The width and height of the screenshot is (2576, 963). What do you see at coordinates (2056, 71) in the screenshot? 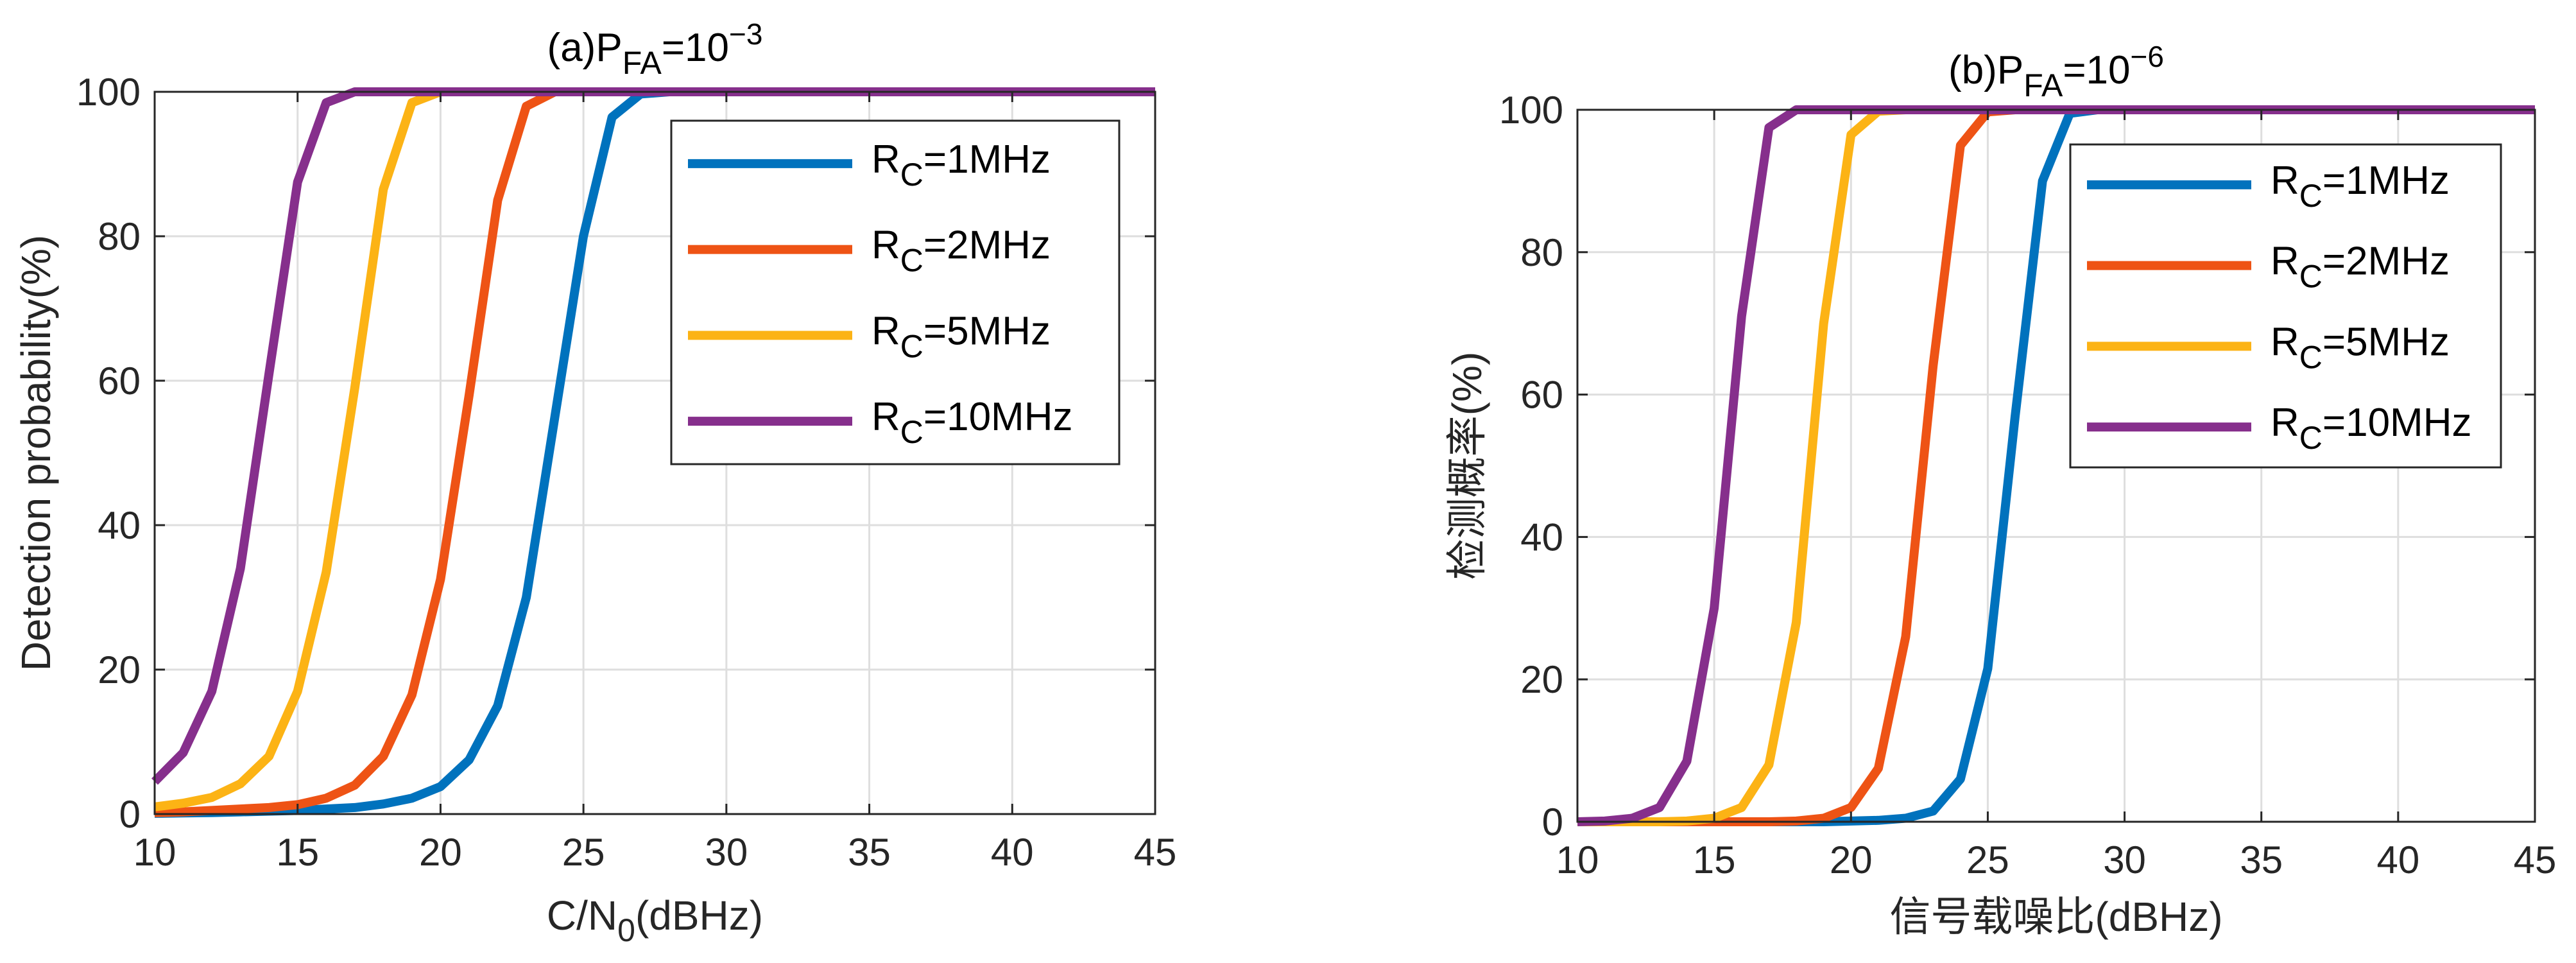
I see `chart-title: (b)PFA=10−6` at bounding box center [2056, 71].